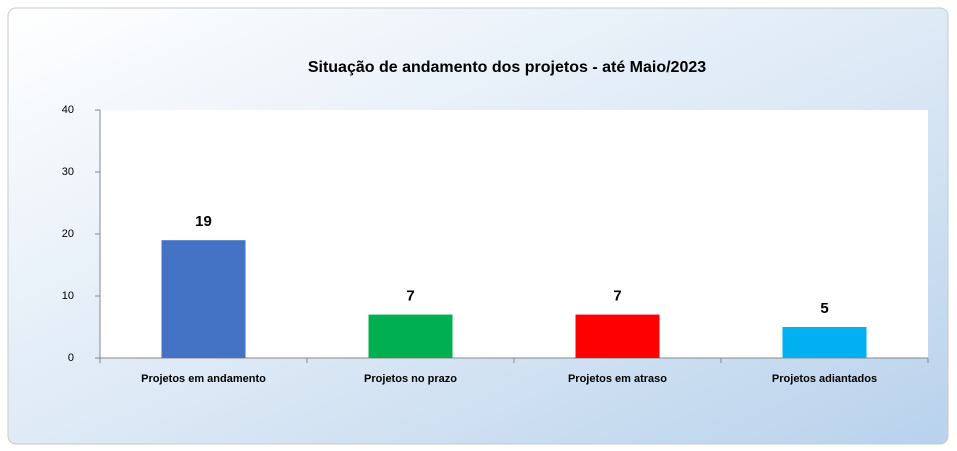 This screenshot has height=451, width=957. Describe the element at coordinates (410, 379) in the screenshot. I see `x-tick-label: Projetos no prazo` at that location.